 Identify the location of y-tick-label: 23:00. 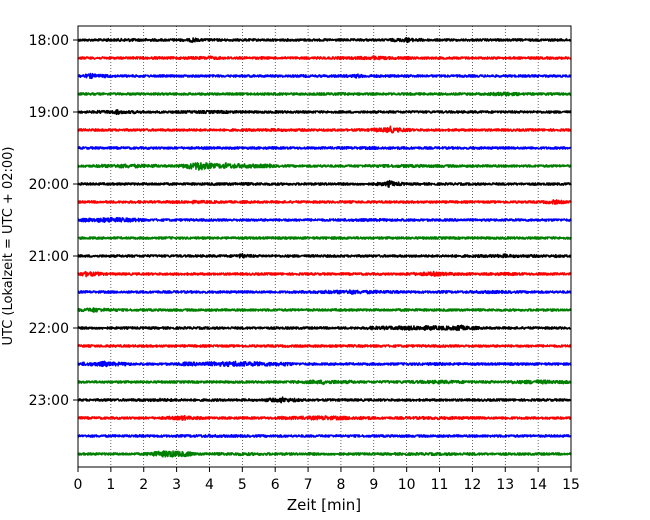
(49, 401).